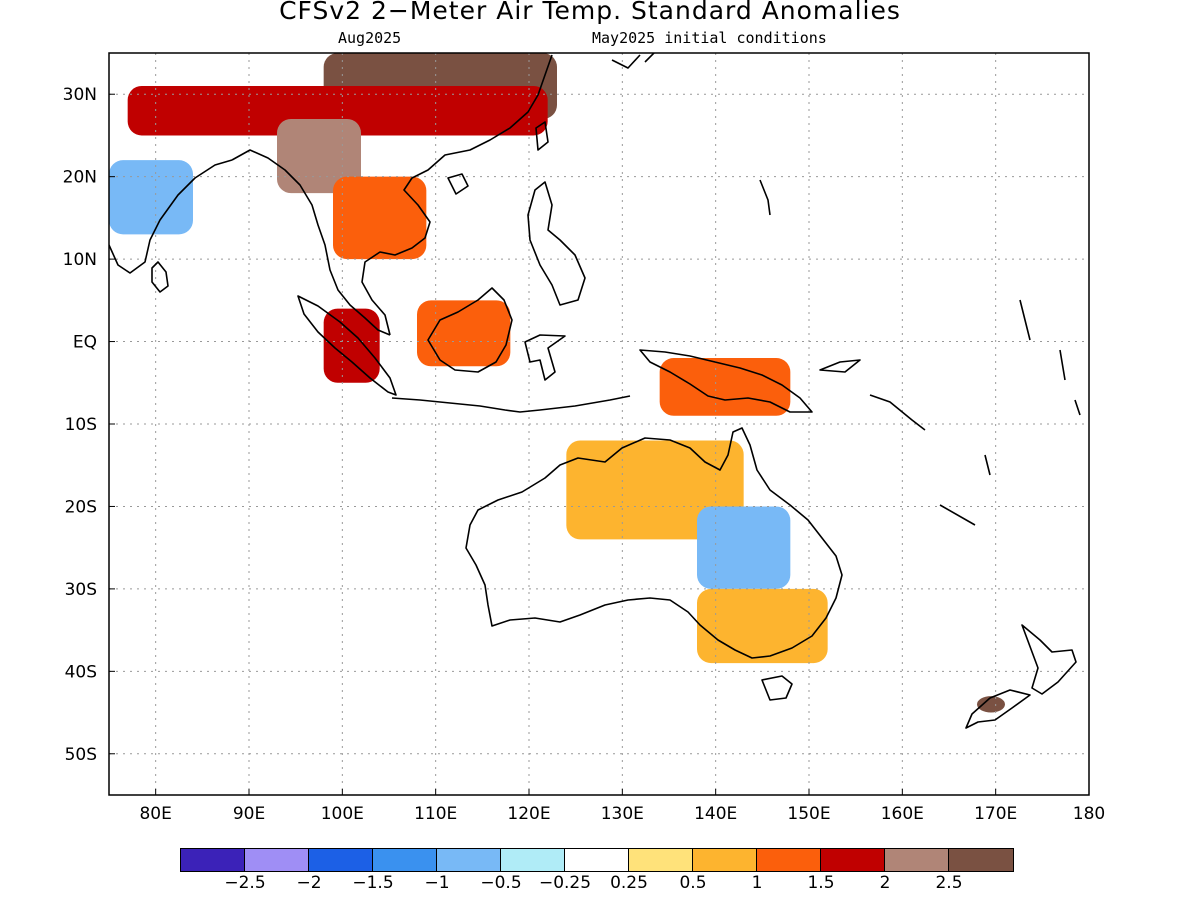 Image resolution: width=1200 pixels, height=900 pixels. What do you see at coordinates (995, 814) in the screenshot?
I see `x-tick-label: 170E` at bounding box center [995, 814].